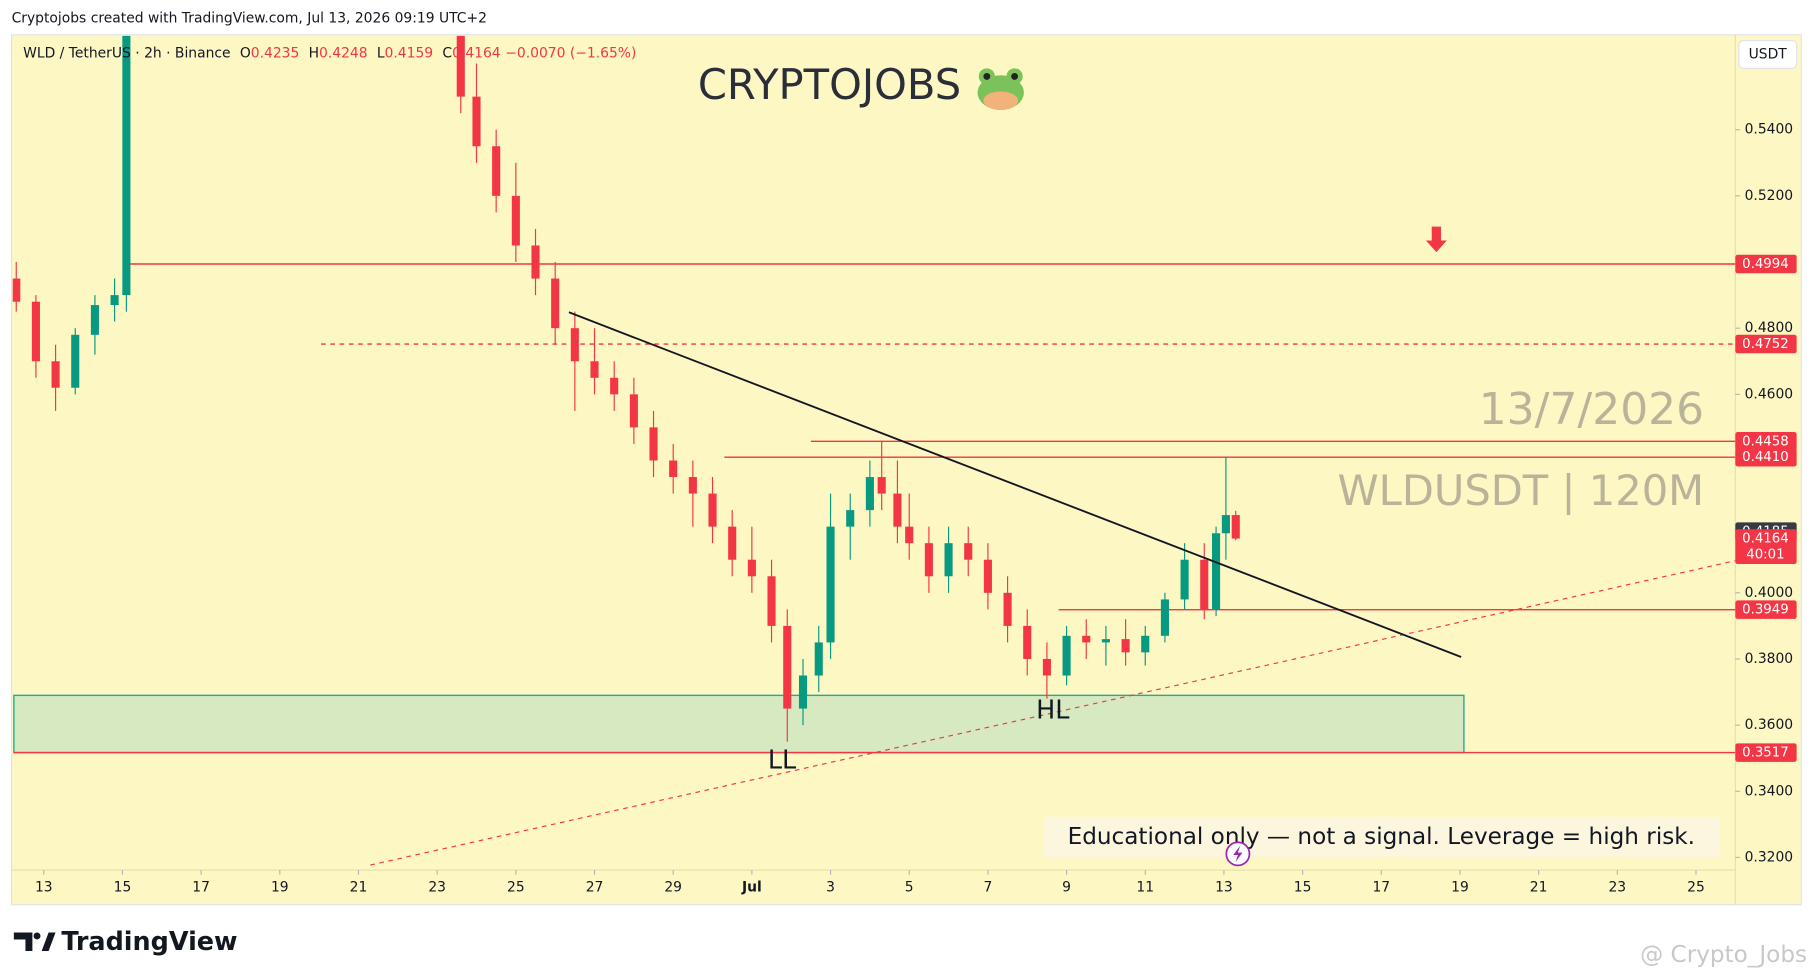 The width and height of the screenshot is (1814, 980). What do you see at coordinates (782, 760) in the screenshot?
I see `pattern-label: LL` at bounding box center [782, 760].